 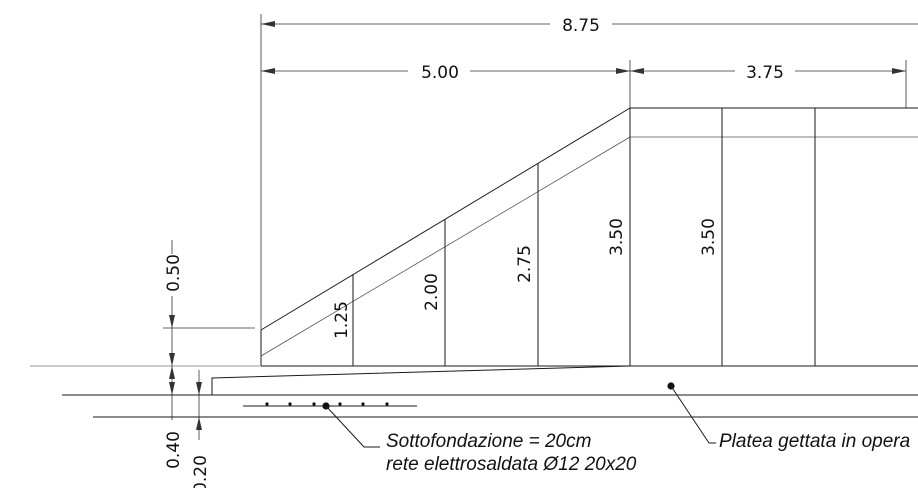 What do you see at coordinates (330, 406) in the screenshot?
I see `rebar-mesh-symbol` at bounding box center [330, 406].